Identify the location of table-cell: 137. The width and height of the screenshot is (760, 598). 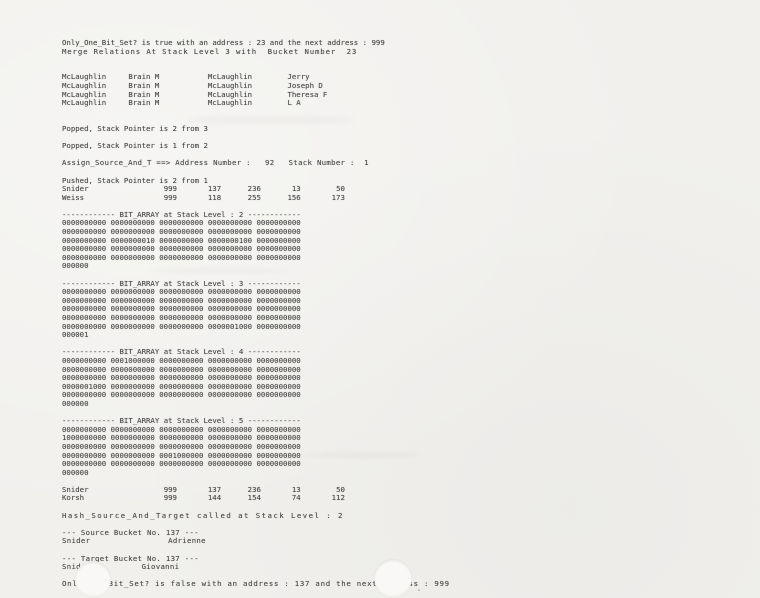
(214, 489).